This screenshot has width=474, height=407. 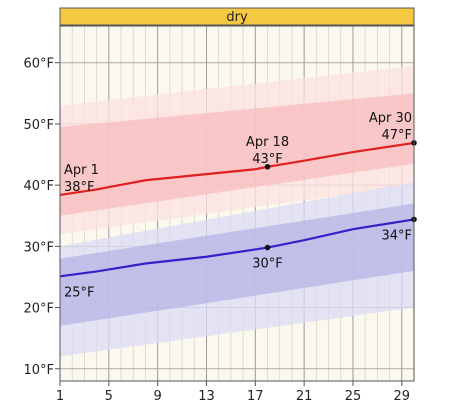 I want to click on y-tick-label: 20°F, so click(x=38, y=309).